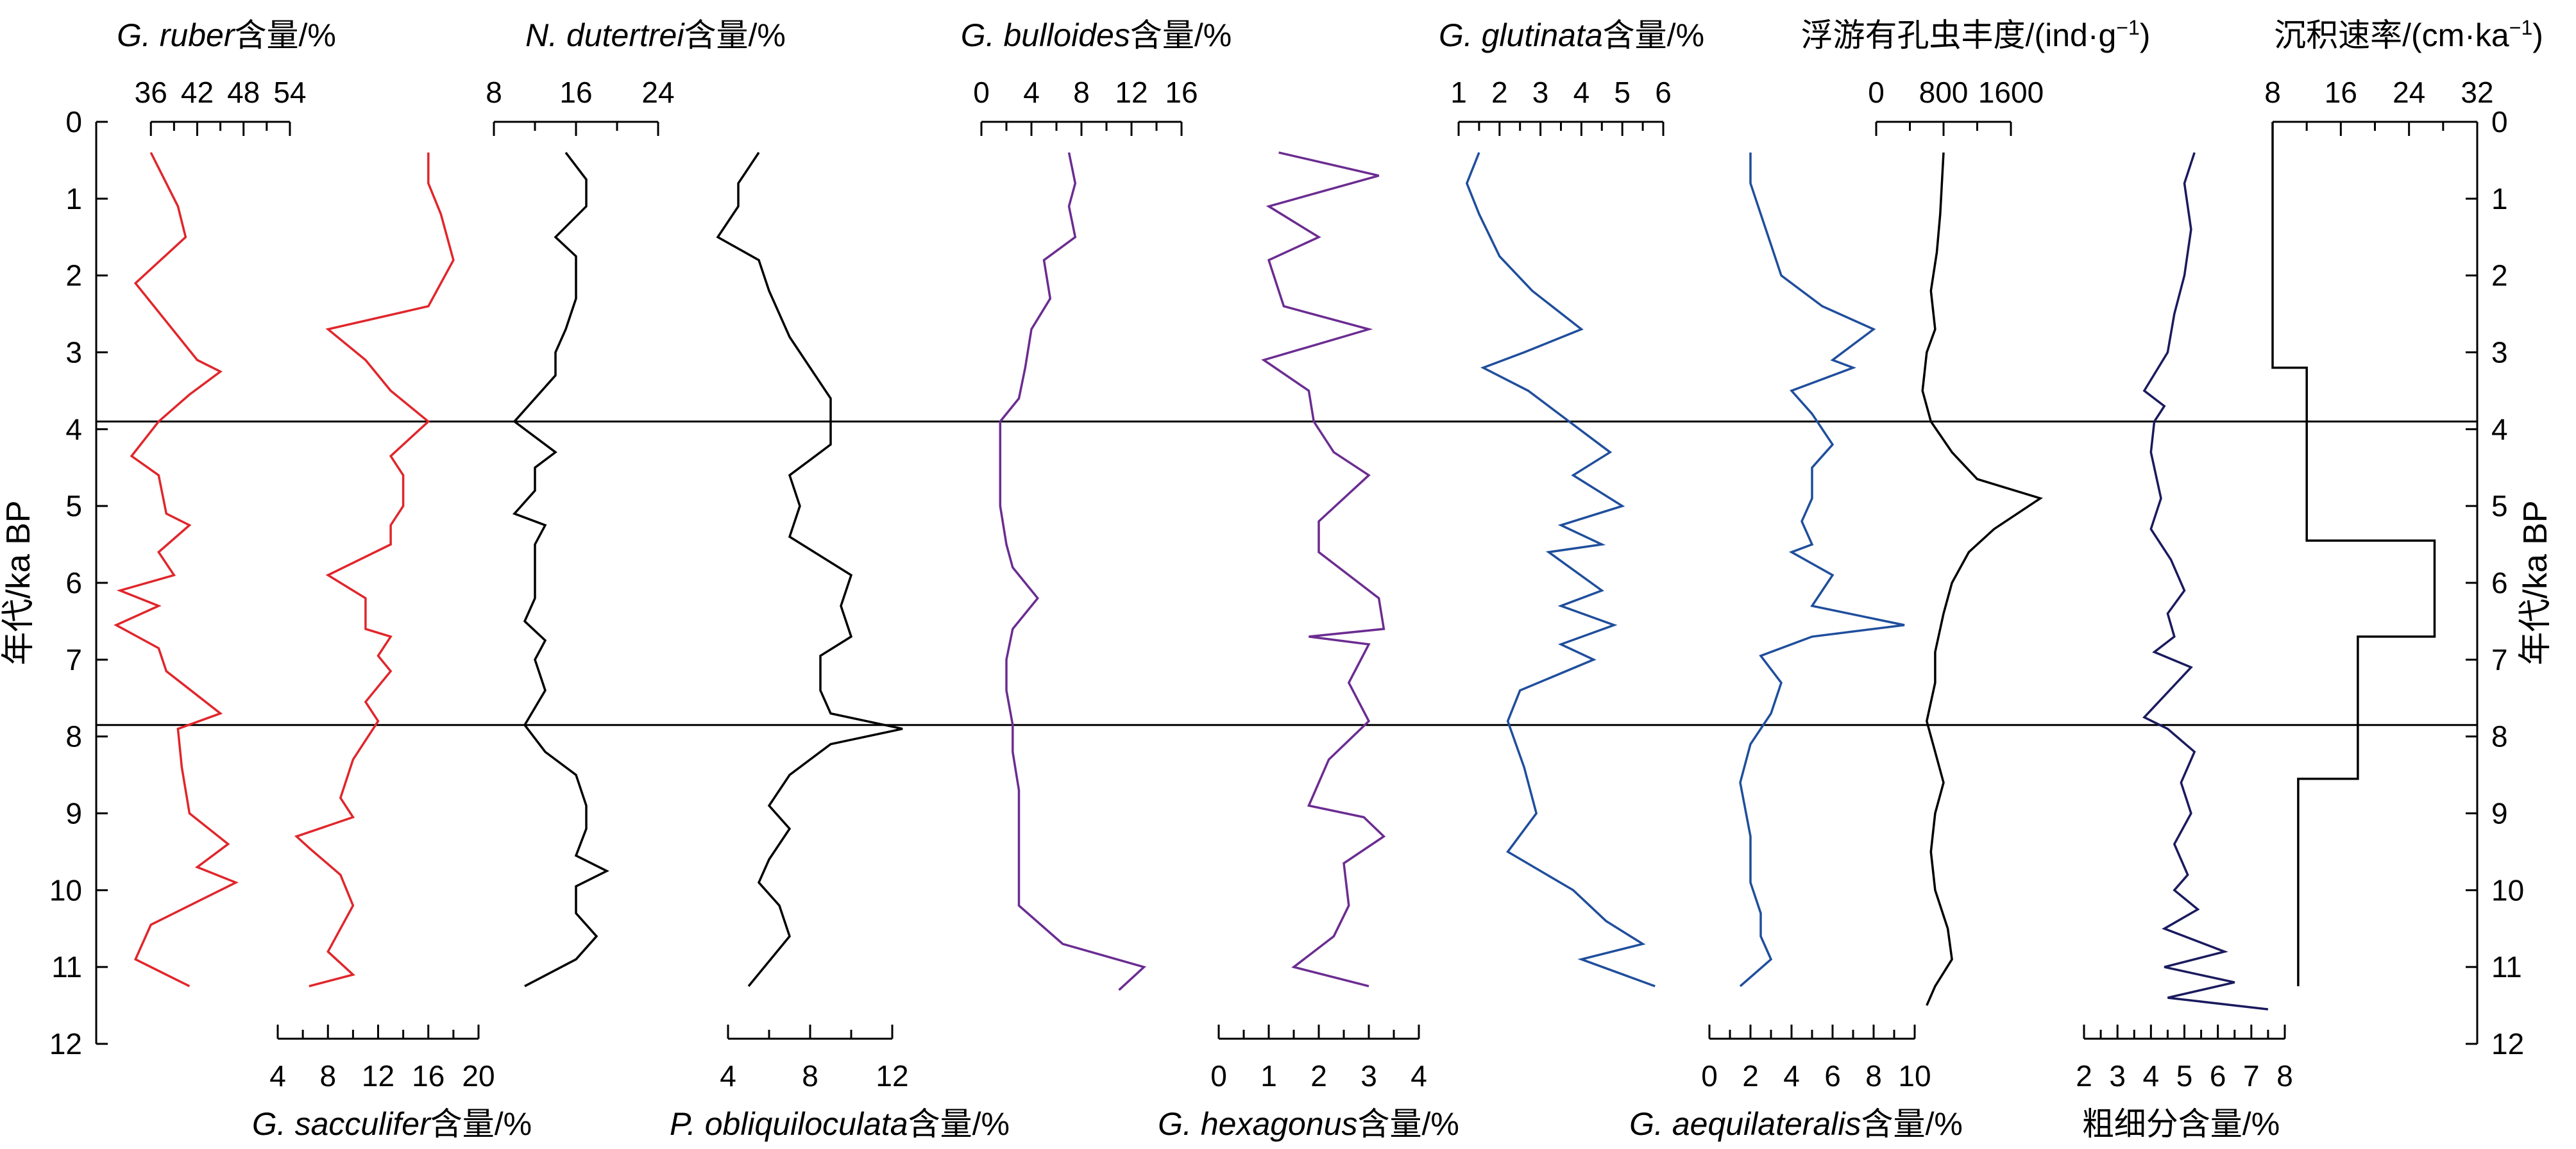 The height and width of the screenshot is (1149, 2576). What do you see at coordinates (73, 198) in the screenshot?
I see `left-age-tick-label: 1` at bounding box center [73, 198].